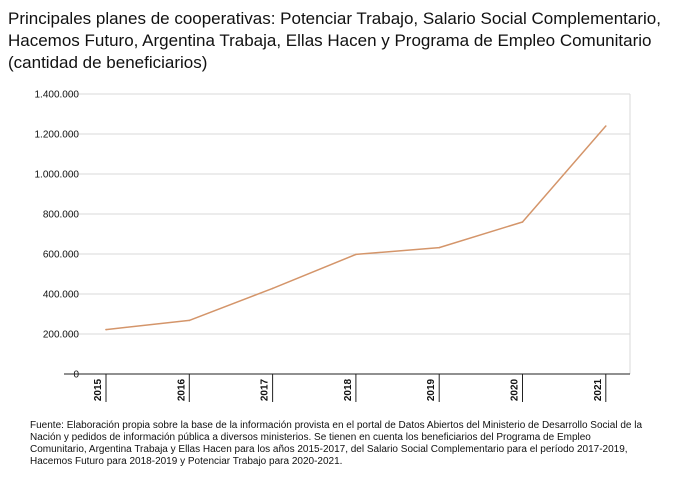  I want to click on x-tick-label: 2018, so click(348, 389).